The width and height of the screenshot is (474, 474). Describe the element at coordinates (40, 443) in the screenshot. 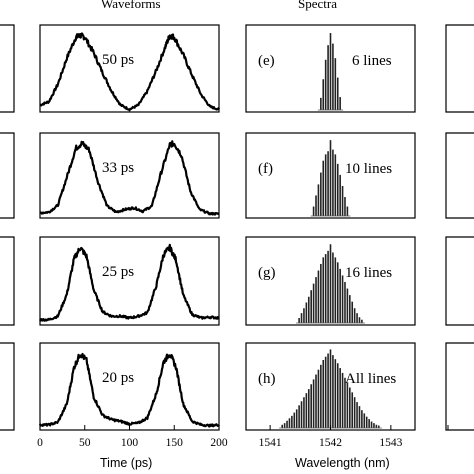

I see `time-axis-tick-label: 0` at that location.